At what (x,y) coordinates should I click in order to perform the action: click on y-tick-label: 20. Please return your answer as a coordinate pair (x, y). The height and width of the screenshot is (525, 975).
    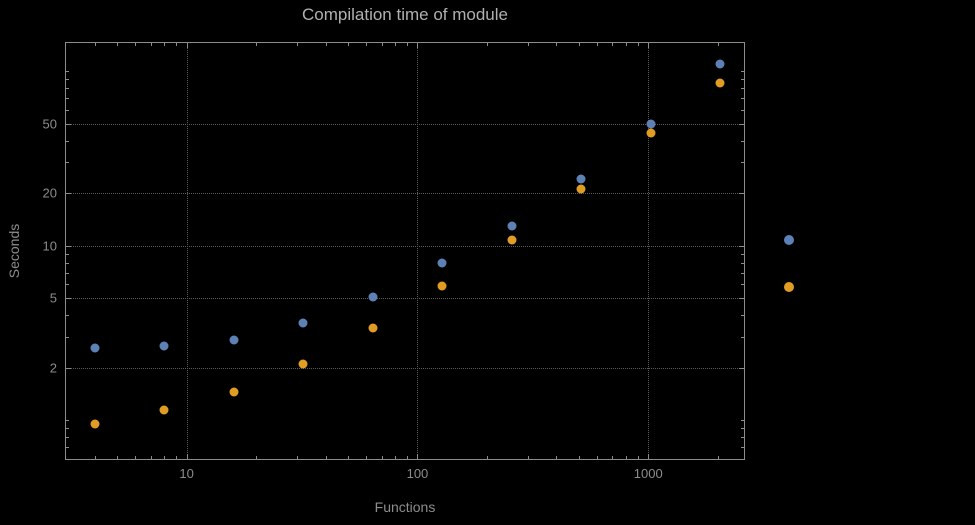
    Looking at the image, I should click on (49, 193).